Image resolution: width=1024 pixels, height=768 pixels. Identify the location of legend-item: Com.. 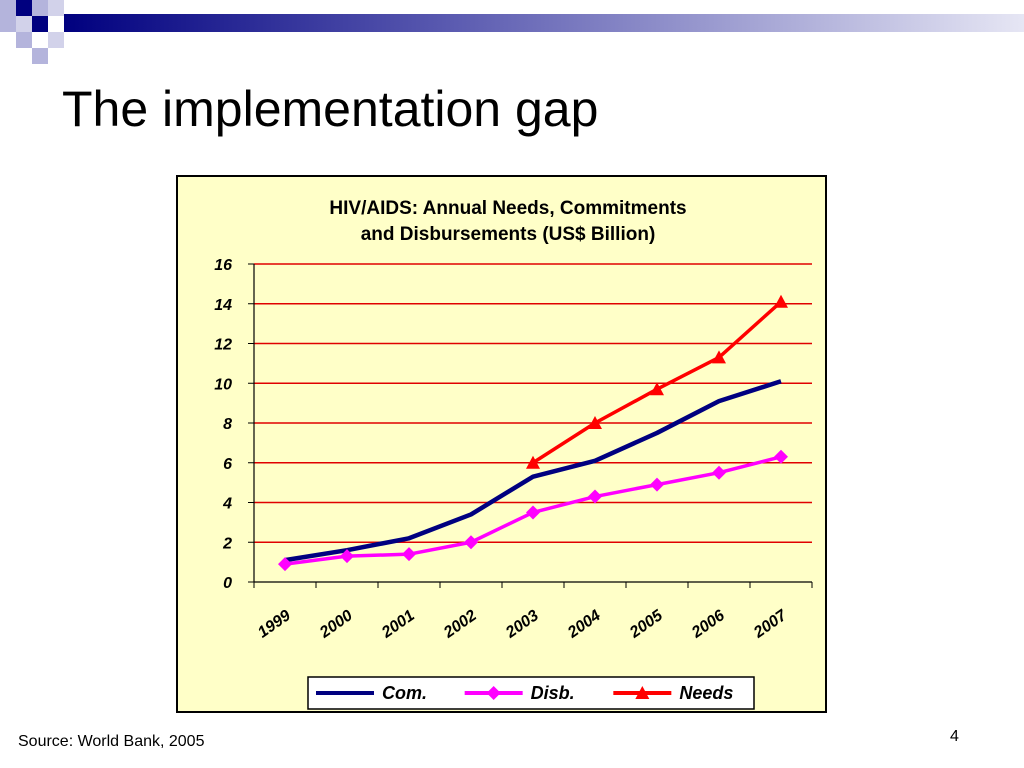
(371, 693).